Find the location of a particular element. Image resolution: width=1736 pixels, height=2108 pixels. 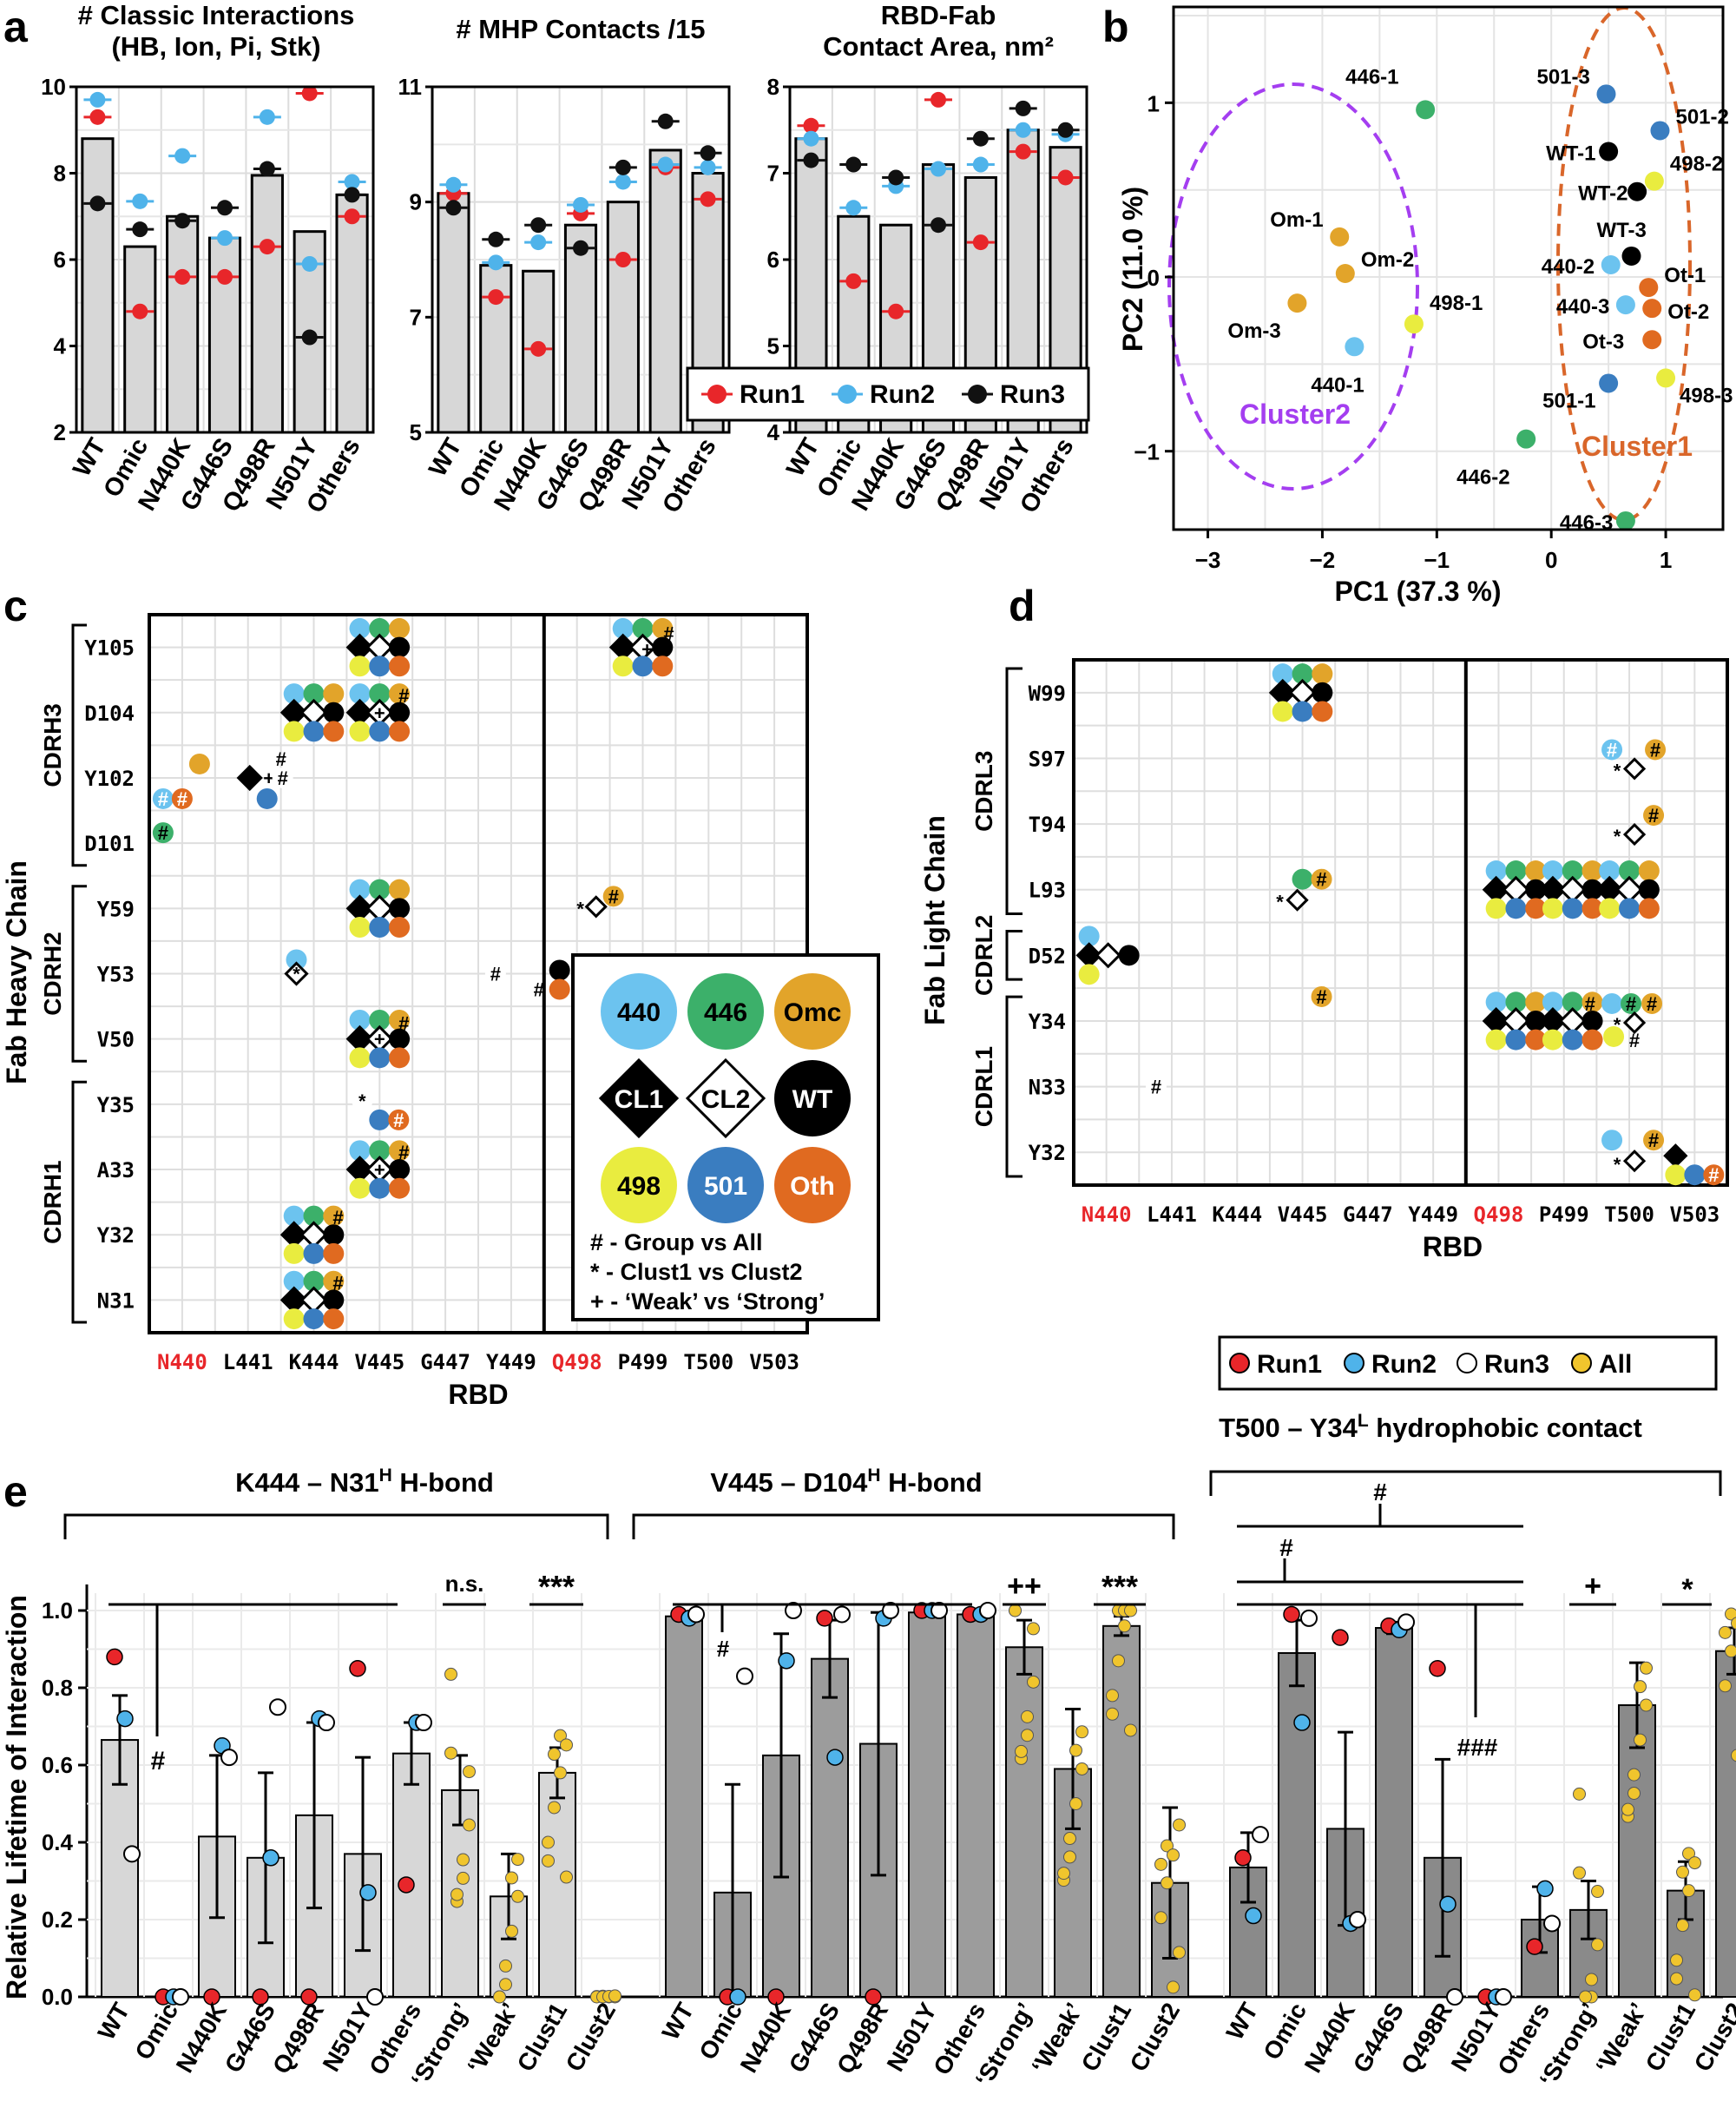

point-label: 440-2 is located at coordinates (1568, 267).